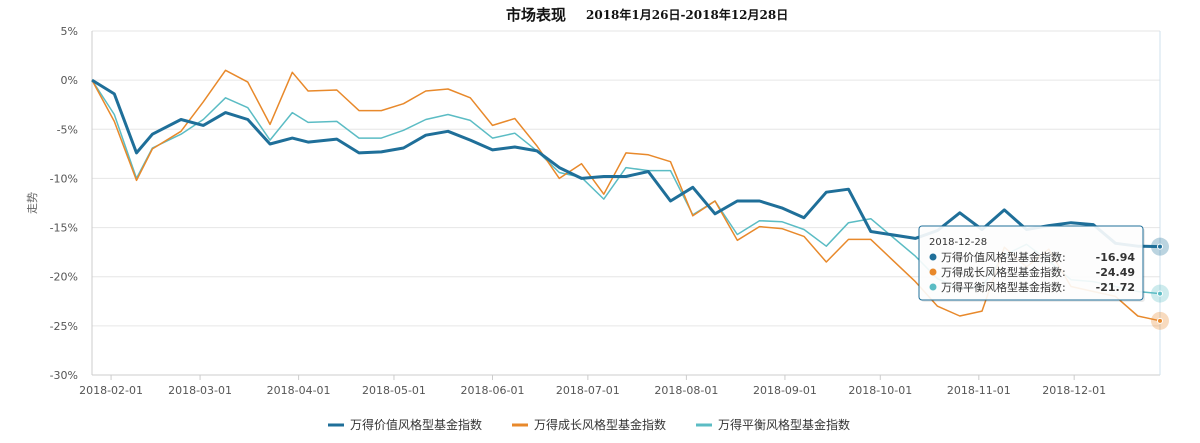 The width and height of the screenshot is (1200, 443). Describe the element at coordinates (785, 390) in the screenshot. I see `x-tick-label: 2018-09-01` at that location.